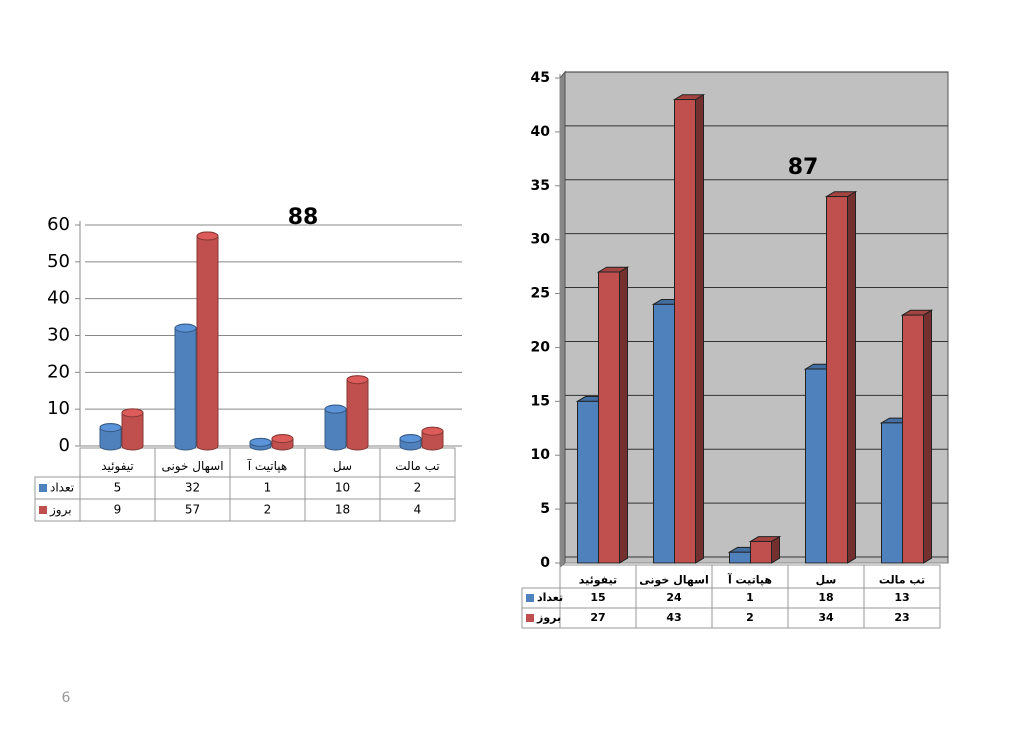  Describe the element at coordinates (674, 597) in the screenshot. I see `table-value: 24` at that location.